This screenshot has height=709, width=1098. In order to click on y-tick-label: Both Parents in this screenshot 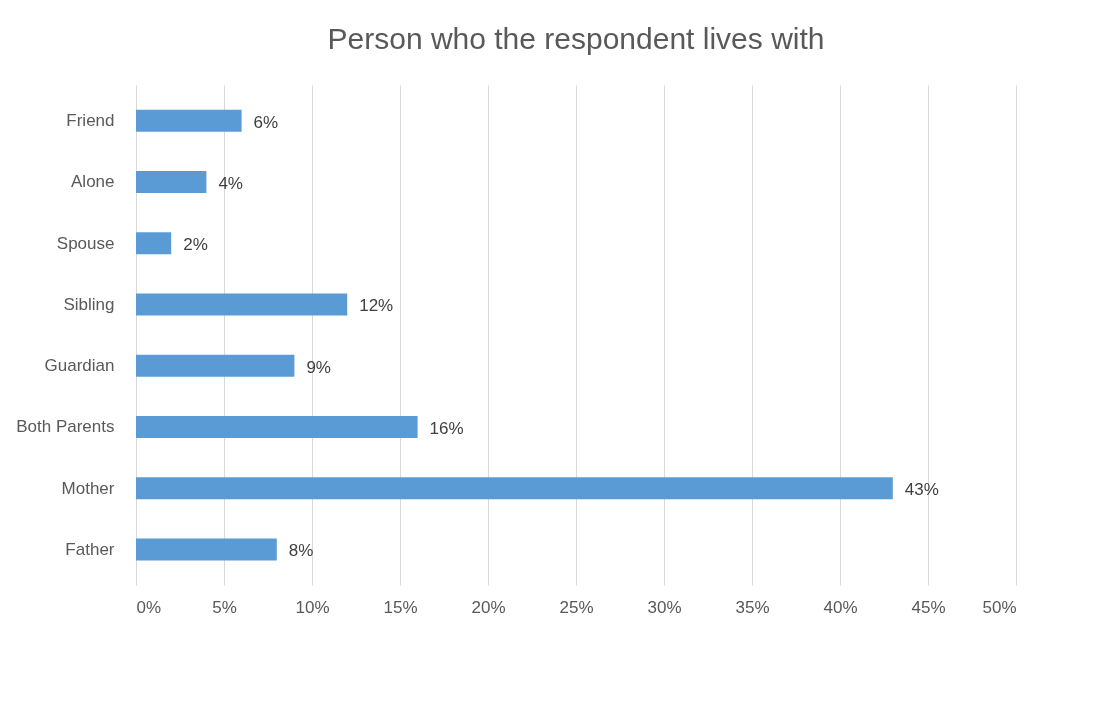, I will do `click(65, 427)`.